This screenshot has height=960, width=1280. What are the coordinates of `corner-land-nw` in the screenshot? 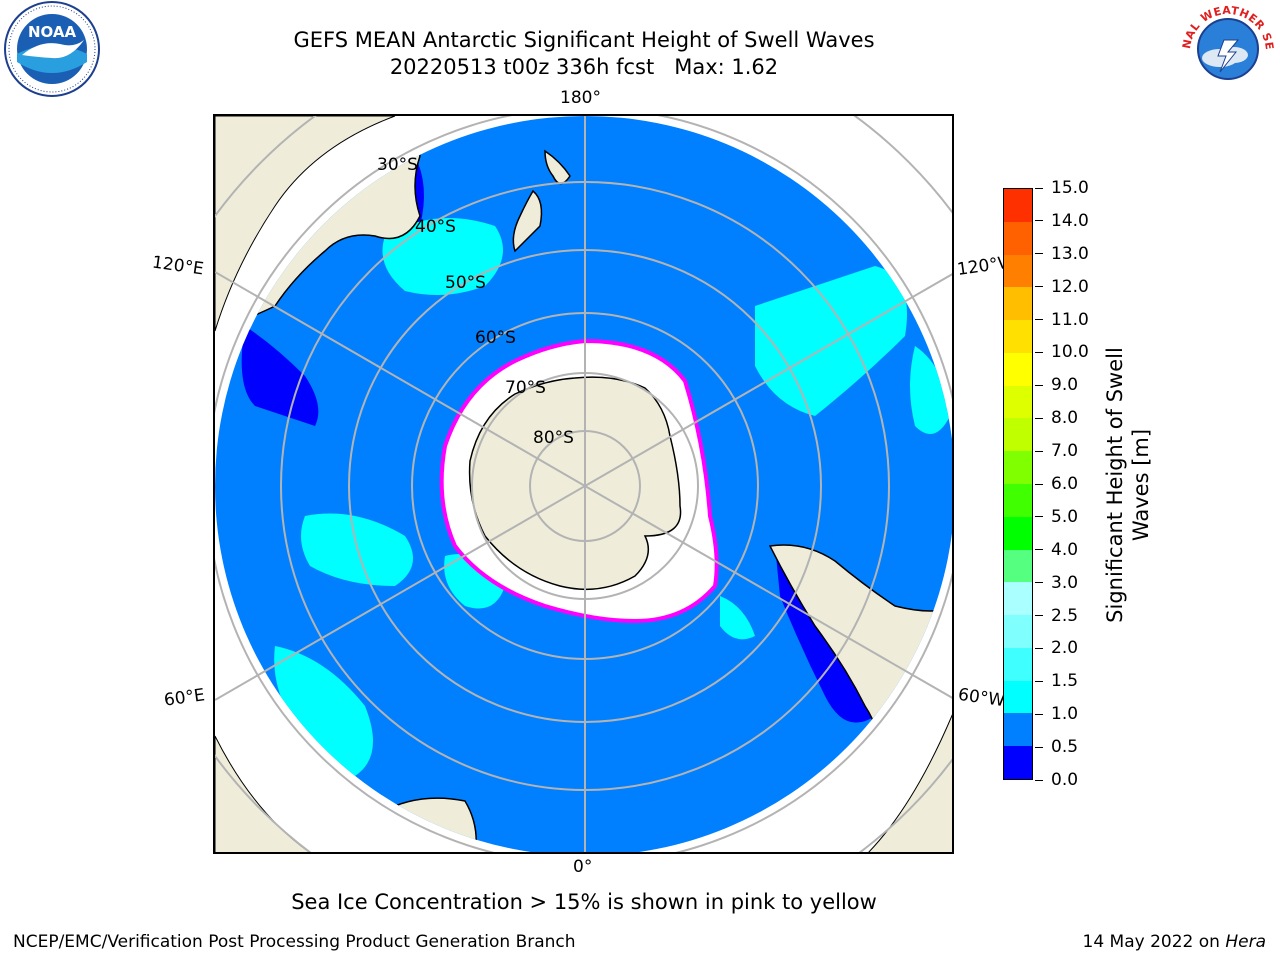 It's located at (305, 224).